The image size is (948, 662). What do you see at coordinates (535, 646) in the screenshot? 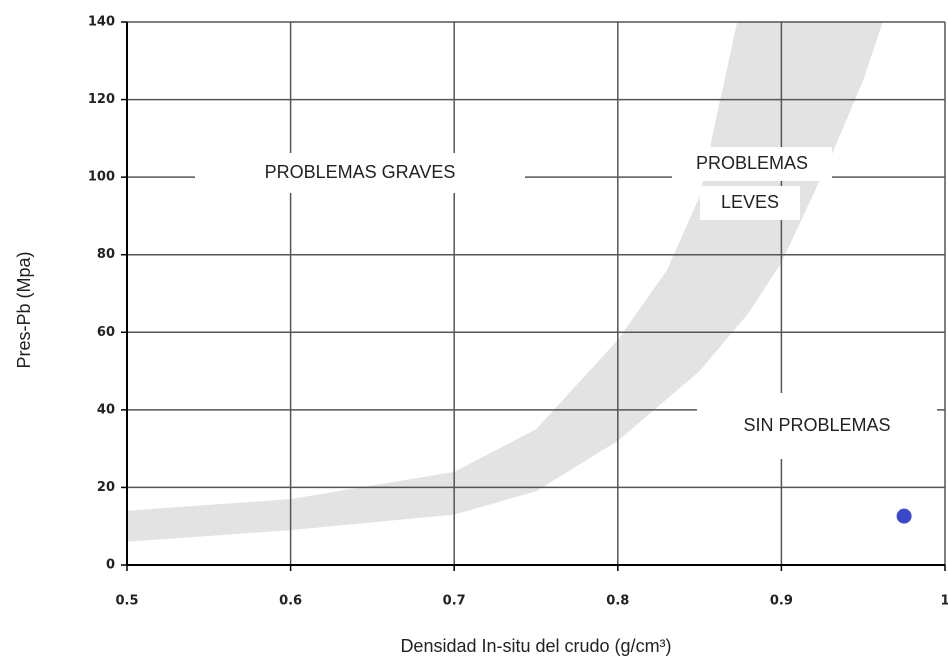
I see `x-axis-label: Densidad In-situ del crudo (g/cm³)` at bounding box center [535, 646].